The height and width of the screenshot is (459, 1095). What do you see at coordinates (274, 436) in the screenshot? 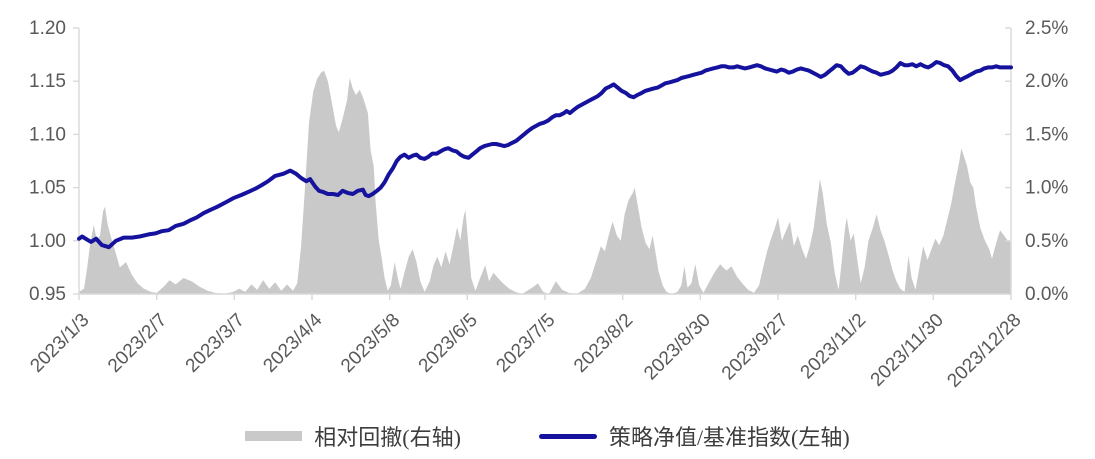
I see `drawdown-area-swatch` at bounding box center [274, 436].